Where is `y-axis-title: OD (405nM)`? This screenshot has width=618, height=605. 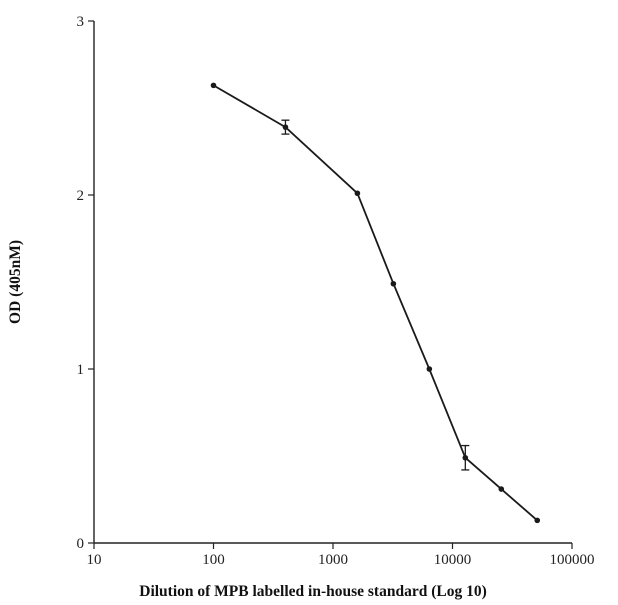 y-axis-title: OD (405nM) is located at coordinates (15, 282).